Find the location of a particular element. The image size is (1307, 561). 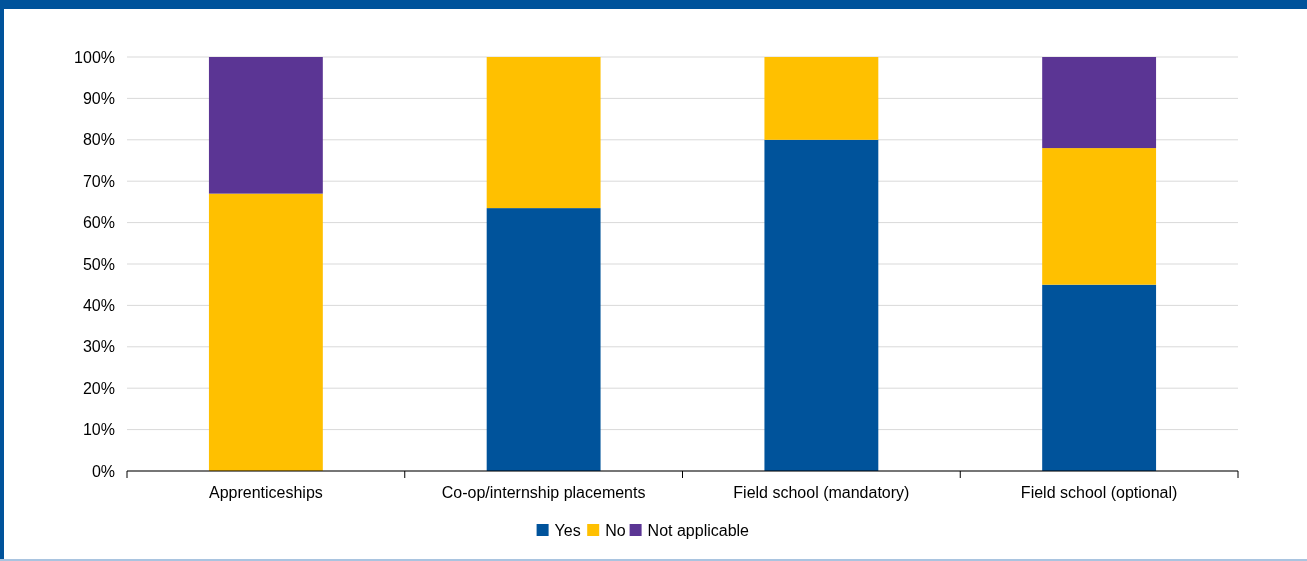

y-tick-label: 60% is located at coordinates (98, 223).